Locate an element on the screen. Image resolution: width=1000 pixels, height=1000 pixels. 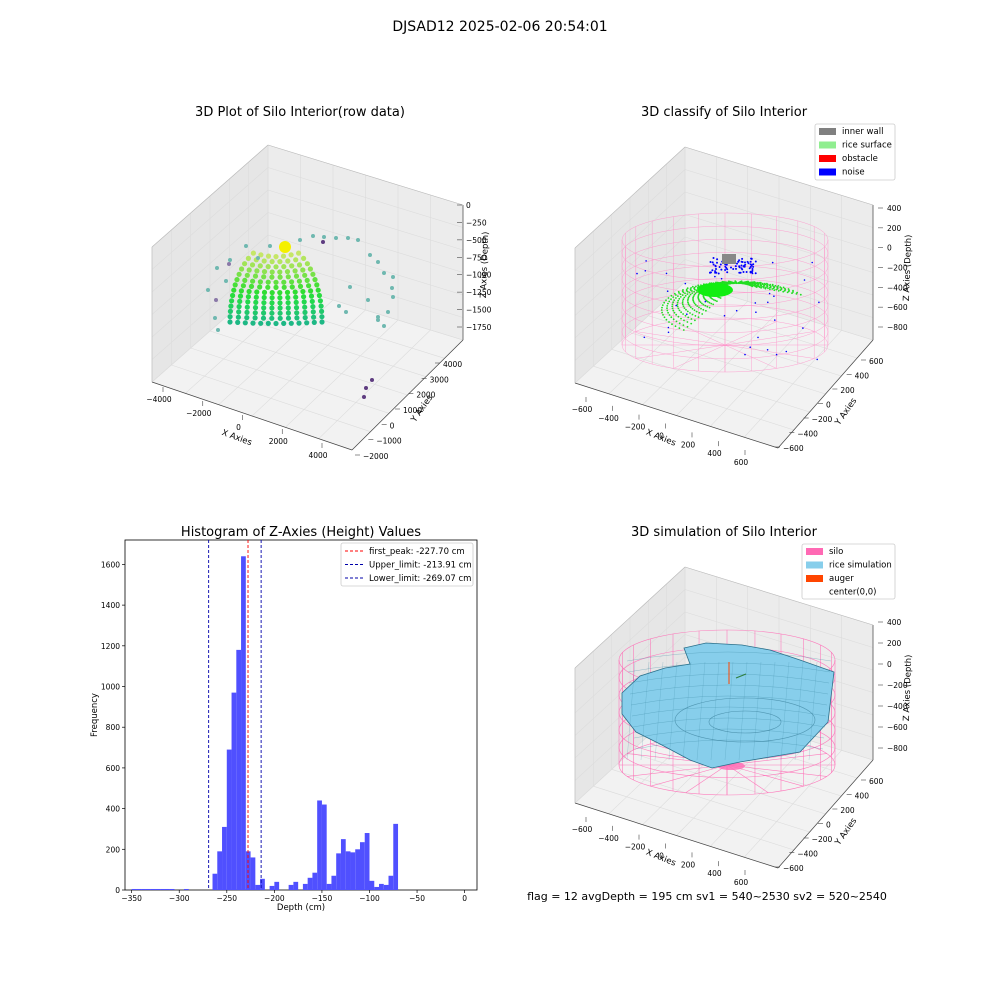
y-tick-label: 400 is located at coordinates (862, 796).